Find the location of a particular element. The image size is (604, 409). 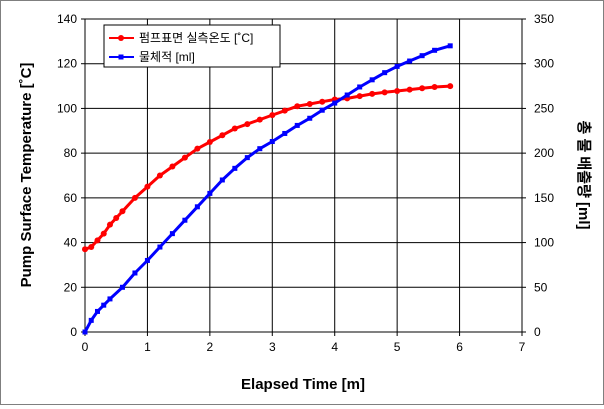

y-left-tick-label-3: 60 is located at coordinates (71, 198).